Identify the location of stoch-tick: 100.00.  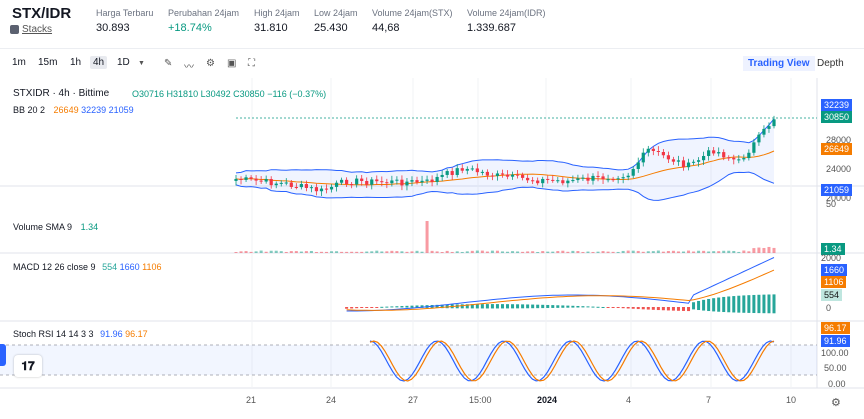
(835, 353).